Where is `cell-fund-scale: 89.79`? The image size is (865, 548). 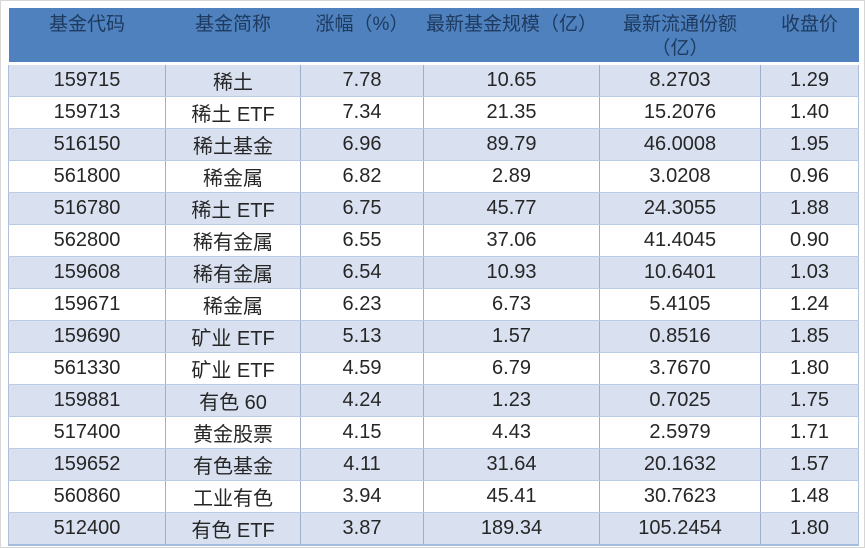
cell-fund-scale: 89.79 is located at coordinates (511, 144).